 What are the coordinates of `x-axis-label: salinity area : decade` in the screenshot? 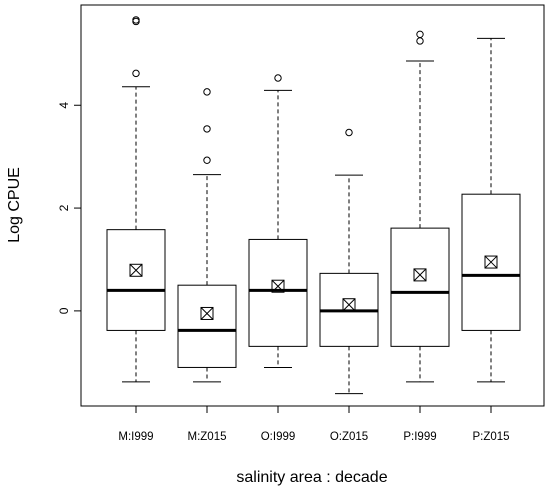 It's located at (311, 477).